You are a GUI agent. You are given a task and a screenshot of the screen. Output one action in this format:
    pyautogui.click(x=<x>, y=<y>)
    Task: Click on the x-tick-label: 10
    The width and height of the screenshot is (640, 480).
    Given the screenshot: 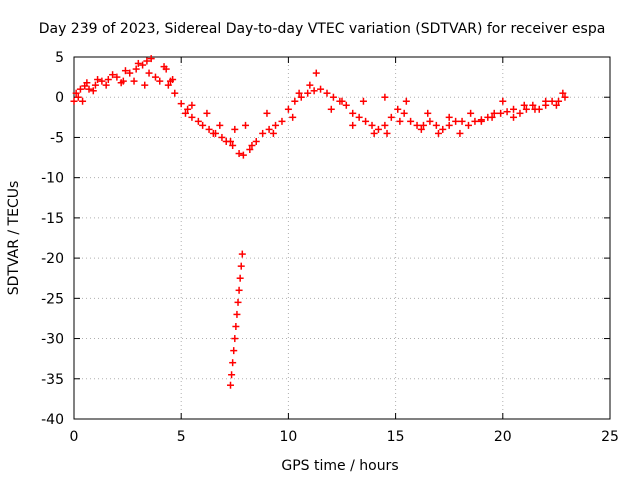 What is the action you would take?
    pyautogui.click(x=288, y=437)
    